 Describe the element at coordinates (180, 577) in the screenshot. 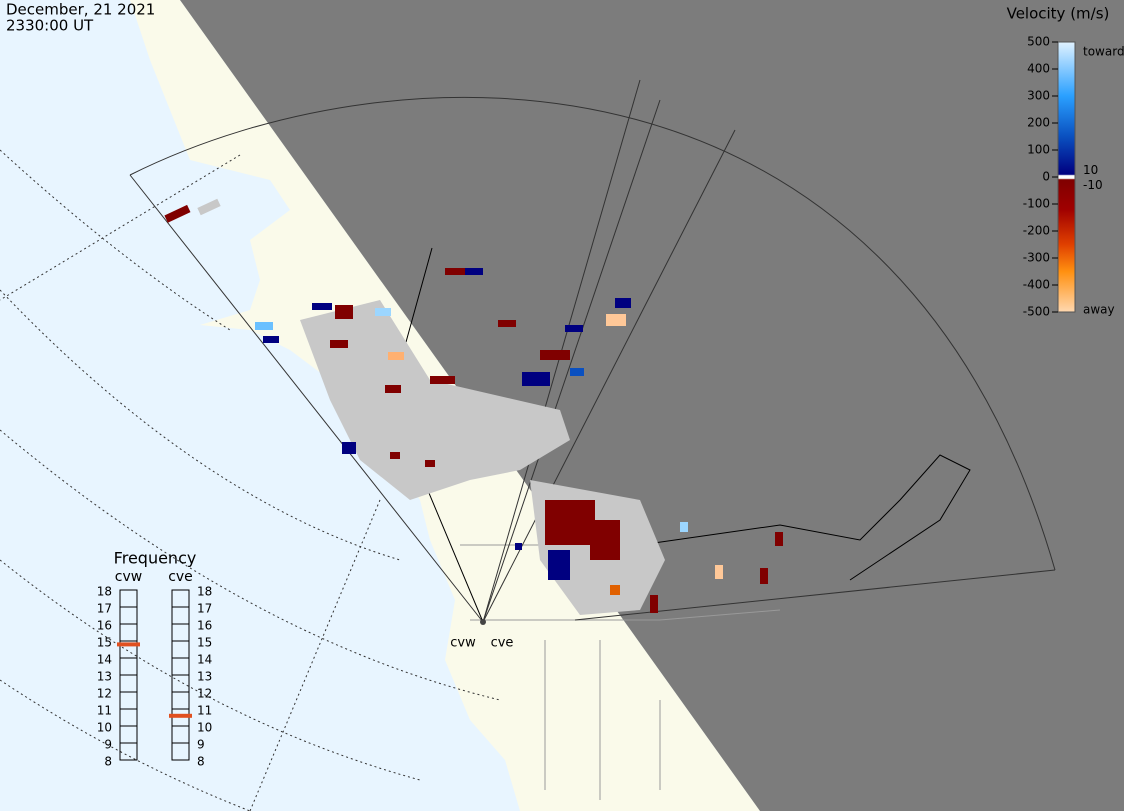

I see `gauge-label: cve` at that location.